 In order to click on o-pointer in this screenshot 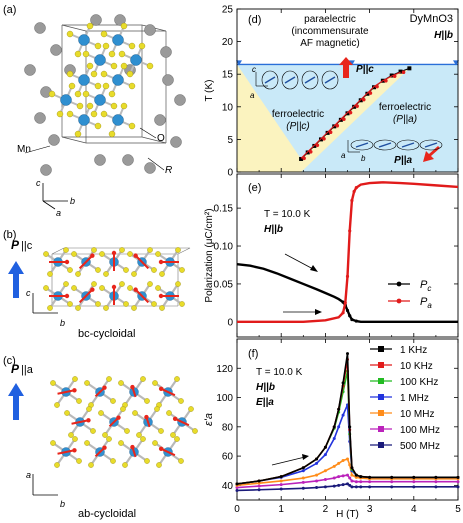, I will do `click(148, 133)`.